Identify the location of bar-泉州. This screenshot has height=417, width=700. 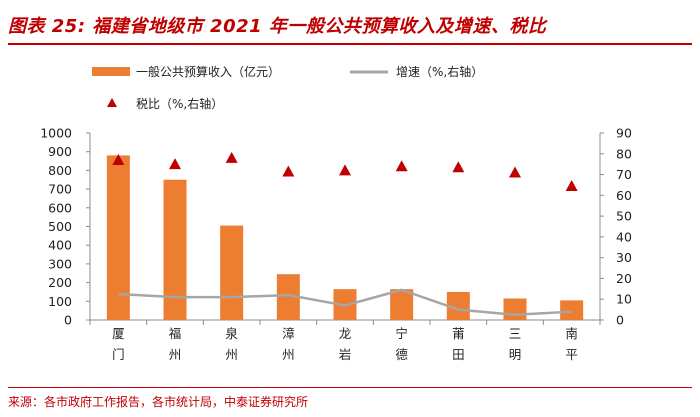
(232, 272).